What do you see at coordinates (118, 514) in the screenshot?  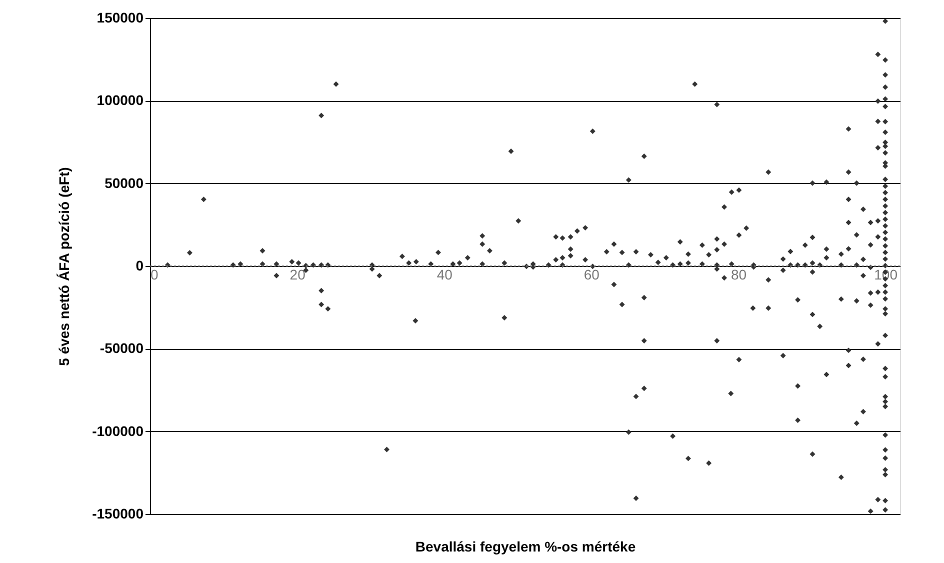 I see `y-tick-label: -150000` at bounding box center [118, 514].